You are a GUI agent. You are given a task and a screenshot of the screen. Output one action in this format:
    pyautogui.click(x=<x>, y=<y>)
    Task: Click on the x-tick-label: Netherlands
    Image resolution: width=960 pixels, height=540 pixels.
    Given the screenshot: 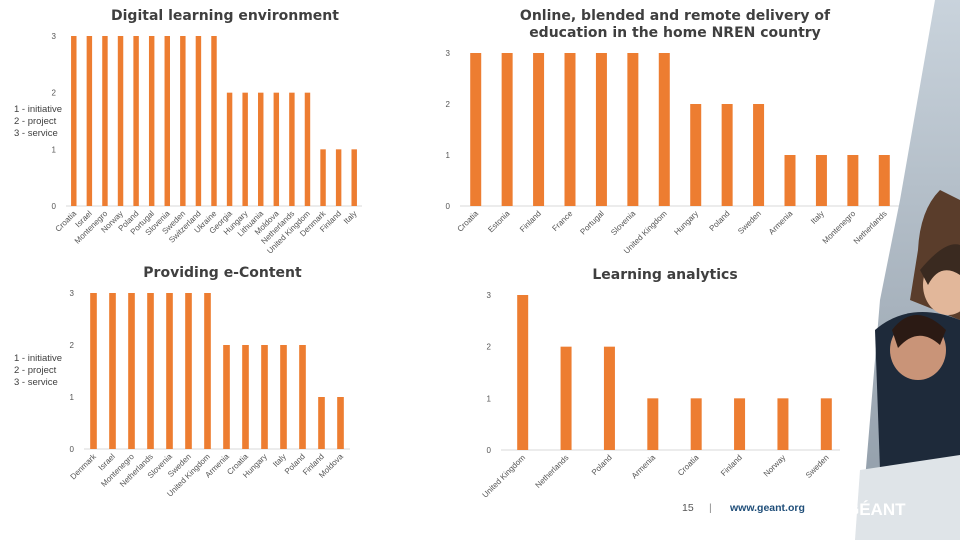 What is the action you would take?
    pyautogui.click(x=552, y=471)
    